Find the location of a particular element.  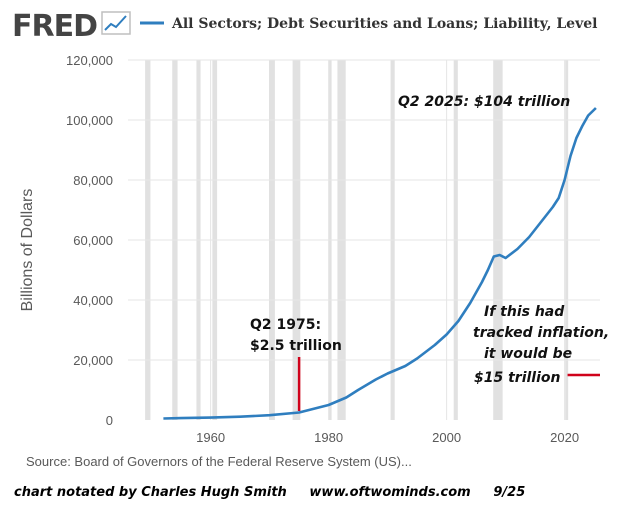

annotation-2025-line-0: Q2 2025: $104 trillion is located at coordinates (484, 102).